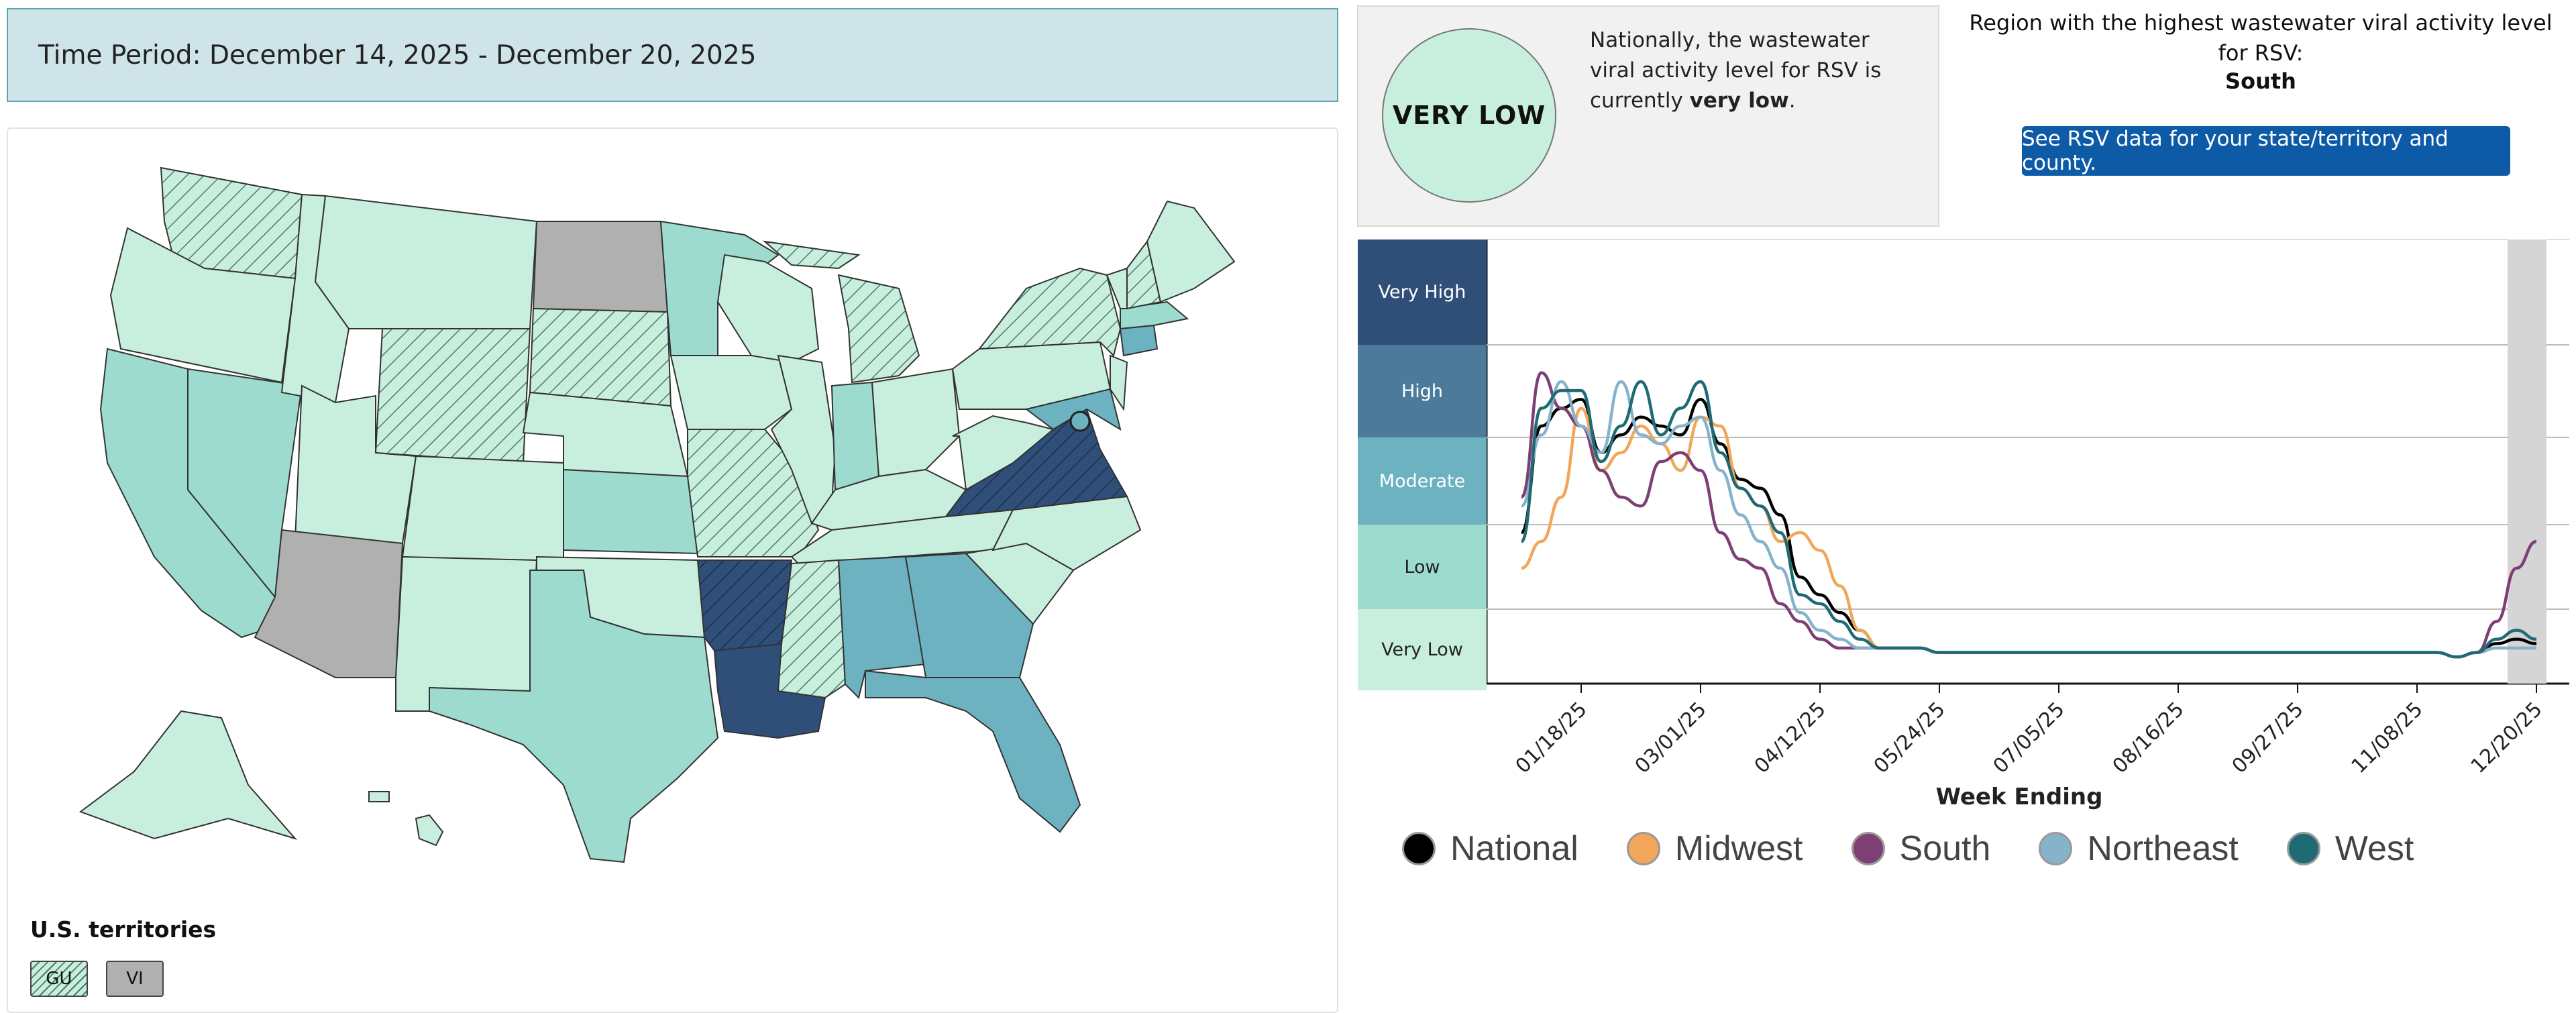 The width and height of the screenshot is (2576, 1013). I want to click on chart-legend: National Midwest South Northeast West, so click(1932, 849).